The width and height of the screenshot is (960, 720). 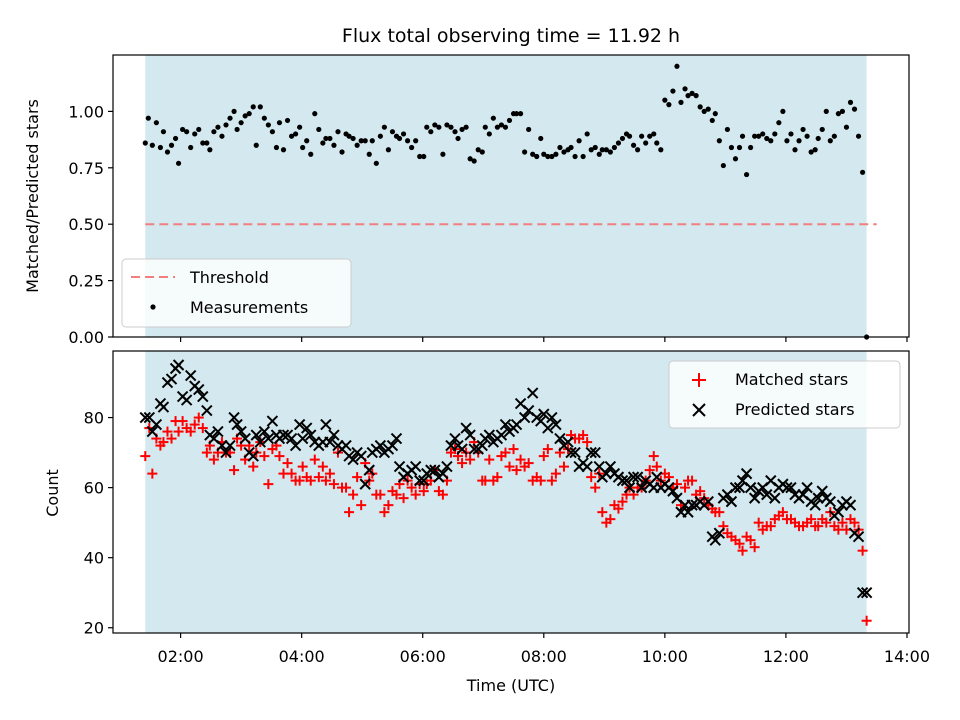 I want to click on count-y-axis-label: Count, so click(x=52, y=493).